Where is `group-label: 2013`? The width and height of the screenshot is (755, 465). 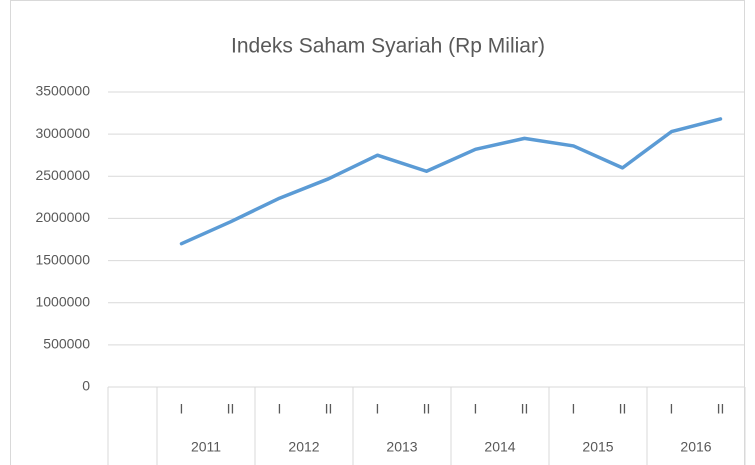 group-label: 2013 is located at coordinates (401, 447).